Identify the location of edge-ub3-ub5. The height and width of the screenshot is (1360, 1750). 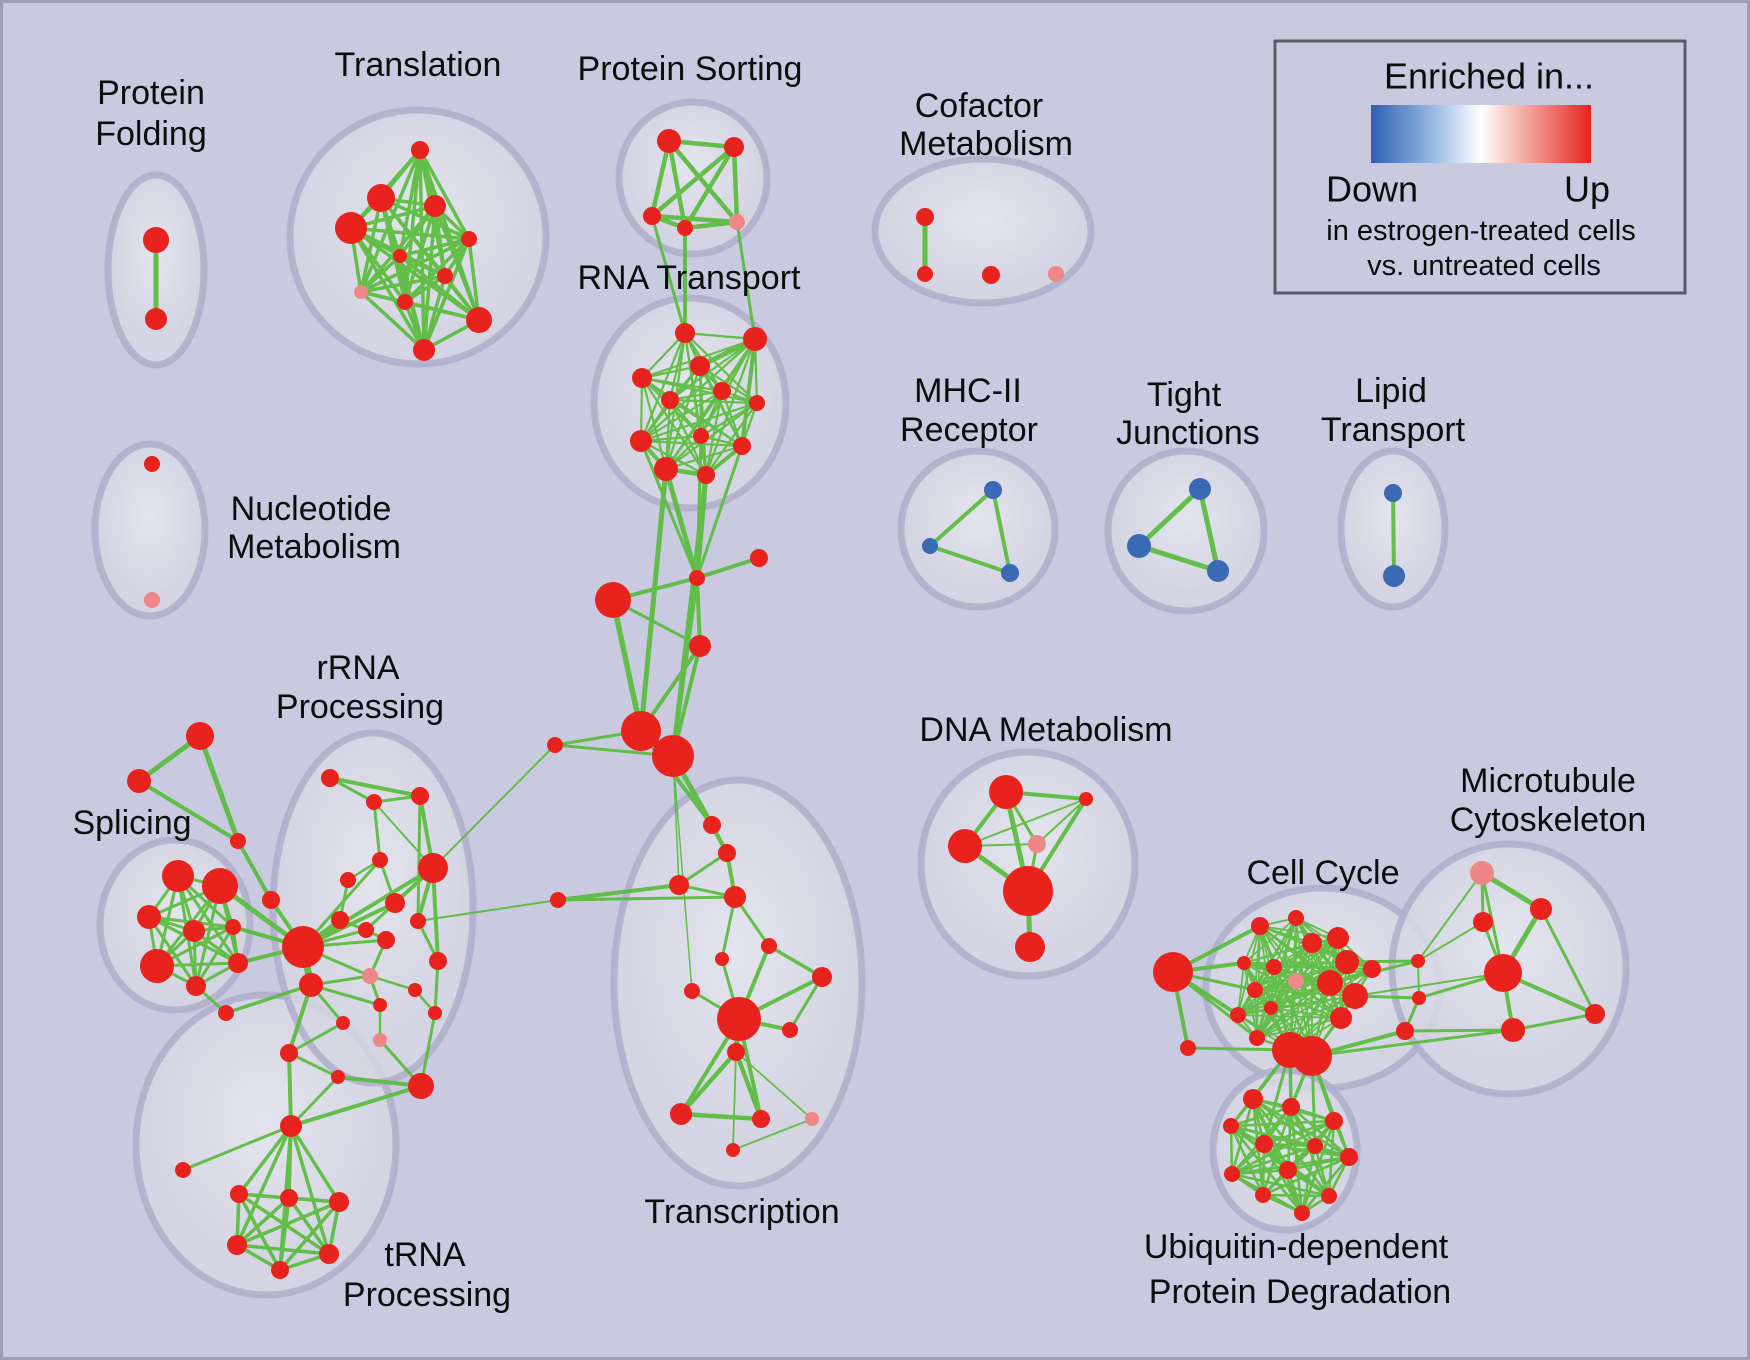
(1299, 1132).